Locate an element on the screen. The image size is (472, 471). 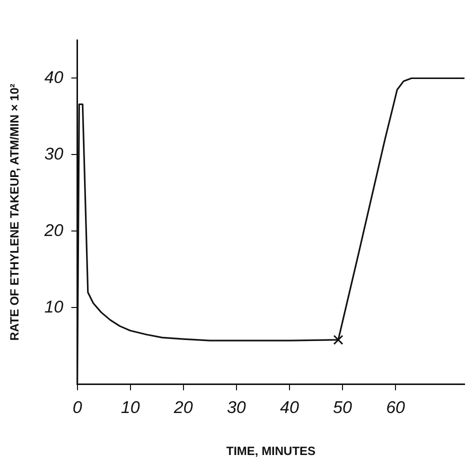
y-axis-title: RATE OF ETHYLENE TAKEUP, ATM/MIN × 10² is located at coordinates (15, 212).